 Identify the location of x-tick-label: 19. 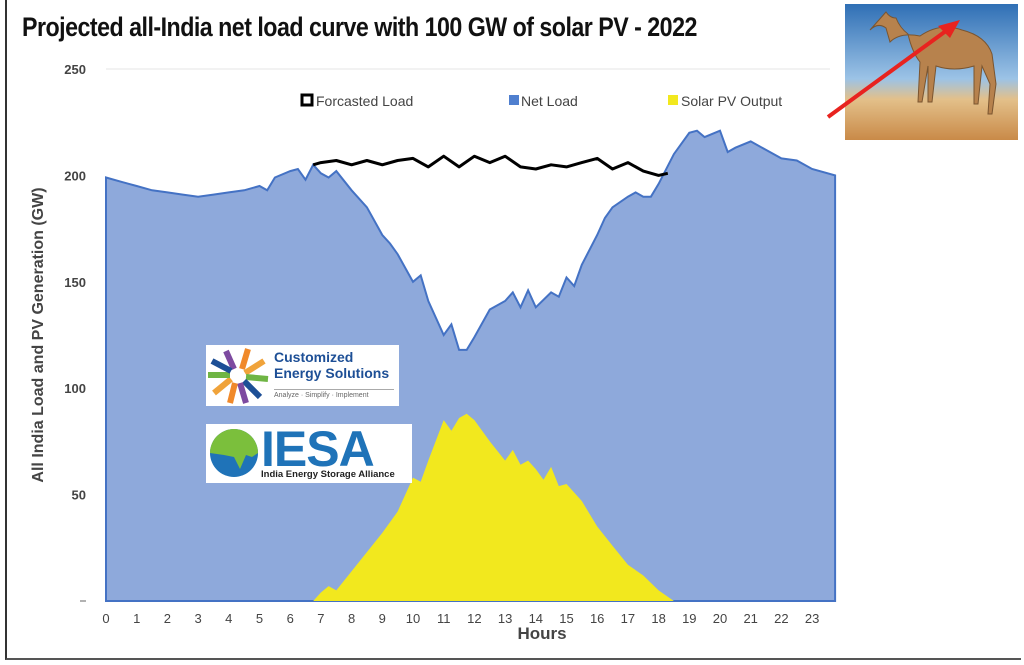
(689, 618).